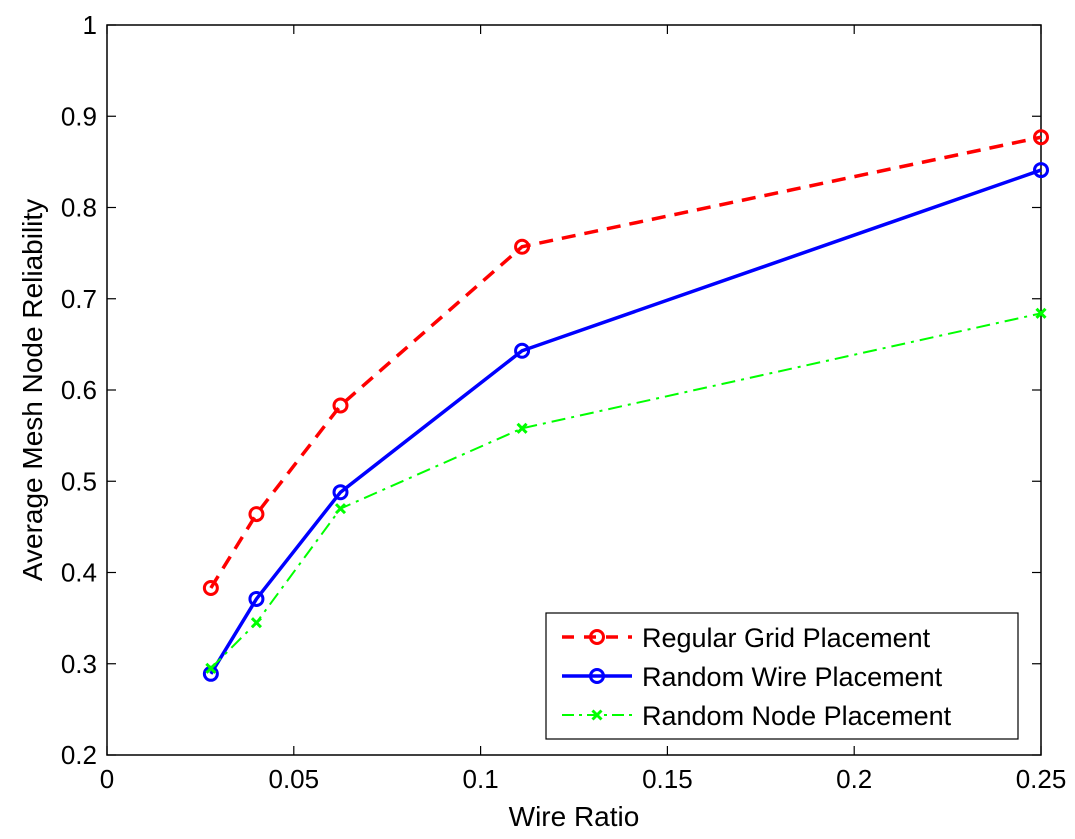 The image size is (1075, 839). I want to click on y-tick-label: 0.9, so click(79, 116).